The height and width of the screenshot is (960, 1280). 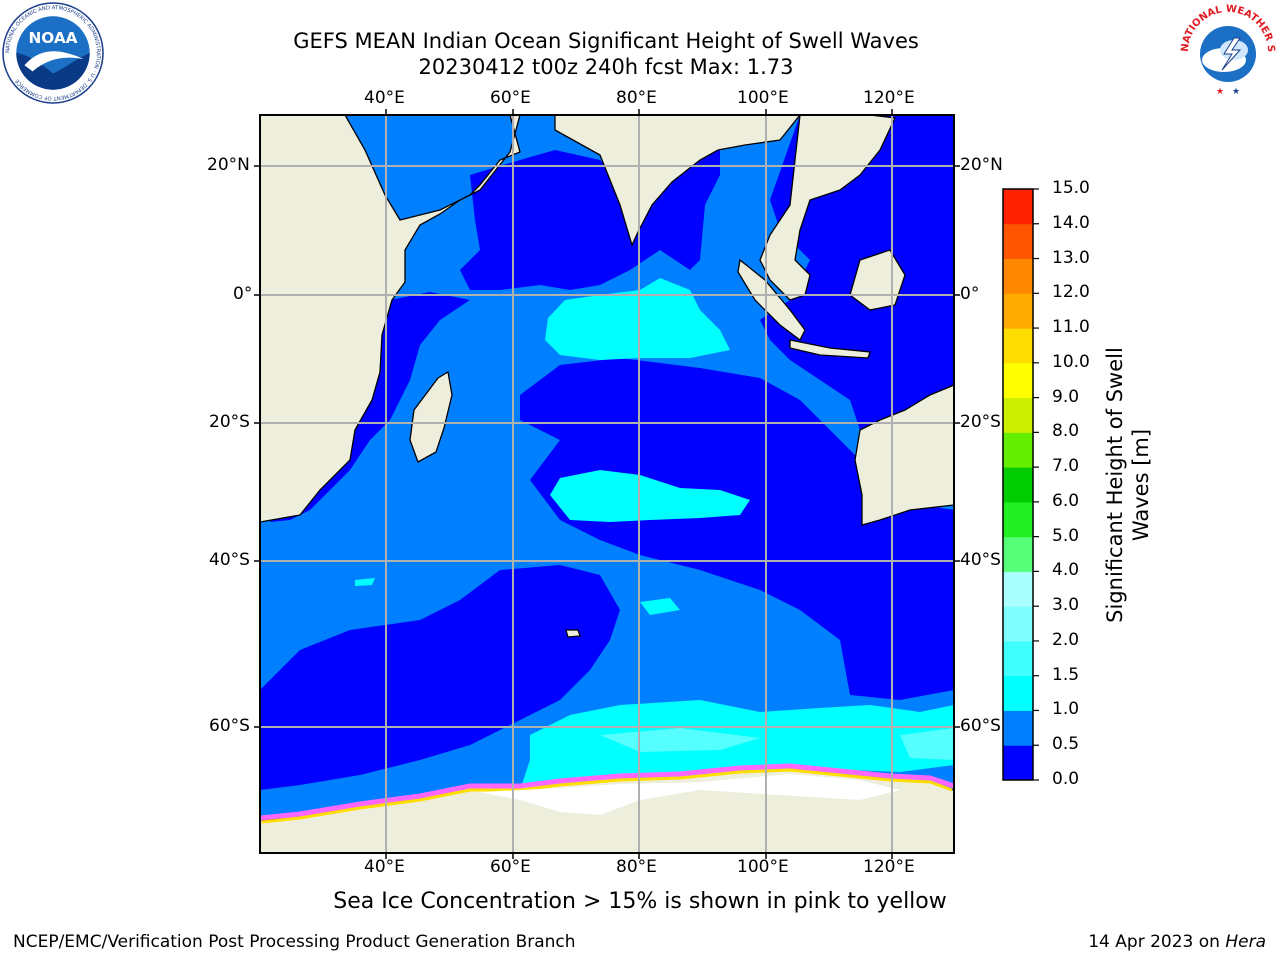 What do you see at coordinates (763, 867) in the screenshot?
I see `lon-label-bottom: 100°E` at bounding box center [763, 867].